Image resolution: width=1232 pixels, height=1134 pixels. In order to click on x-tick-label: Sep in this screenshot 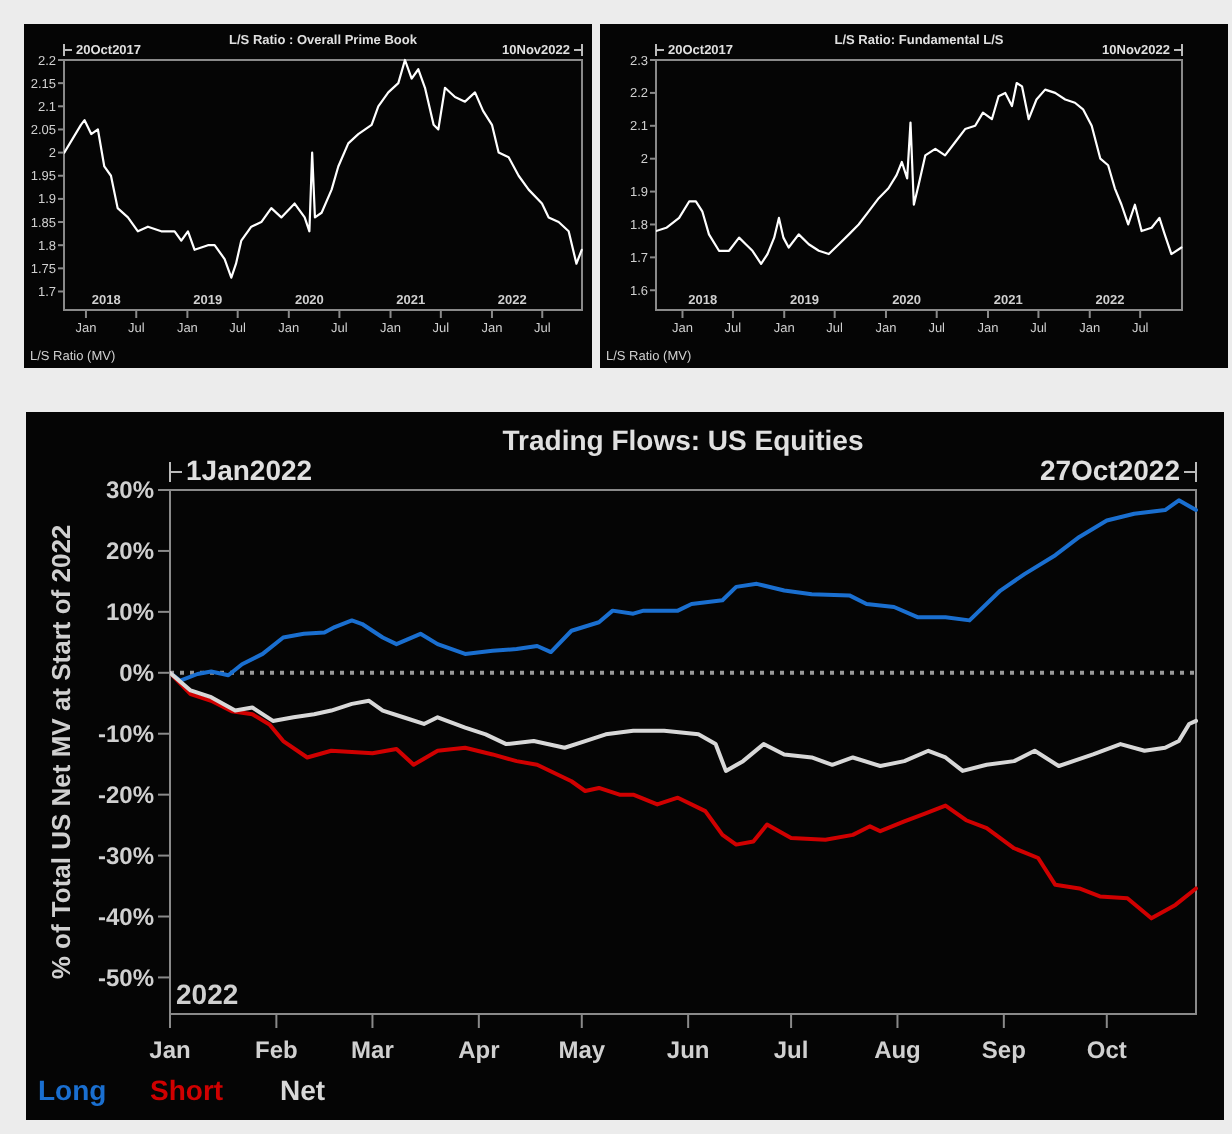, I will do `click(1003, 1050)`.